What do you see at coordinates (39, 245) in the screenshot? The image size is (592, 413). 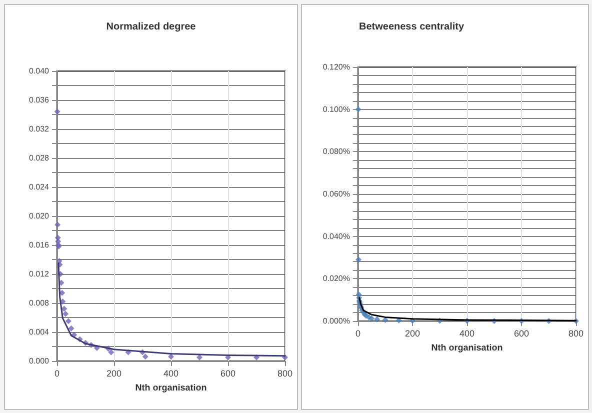 I see `y-tick-label: 0.016` at bounding box center [39, 245].